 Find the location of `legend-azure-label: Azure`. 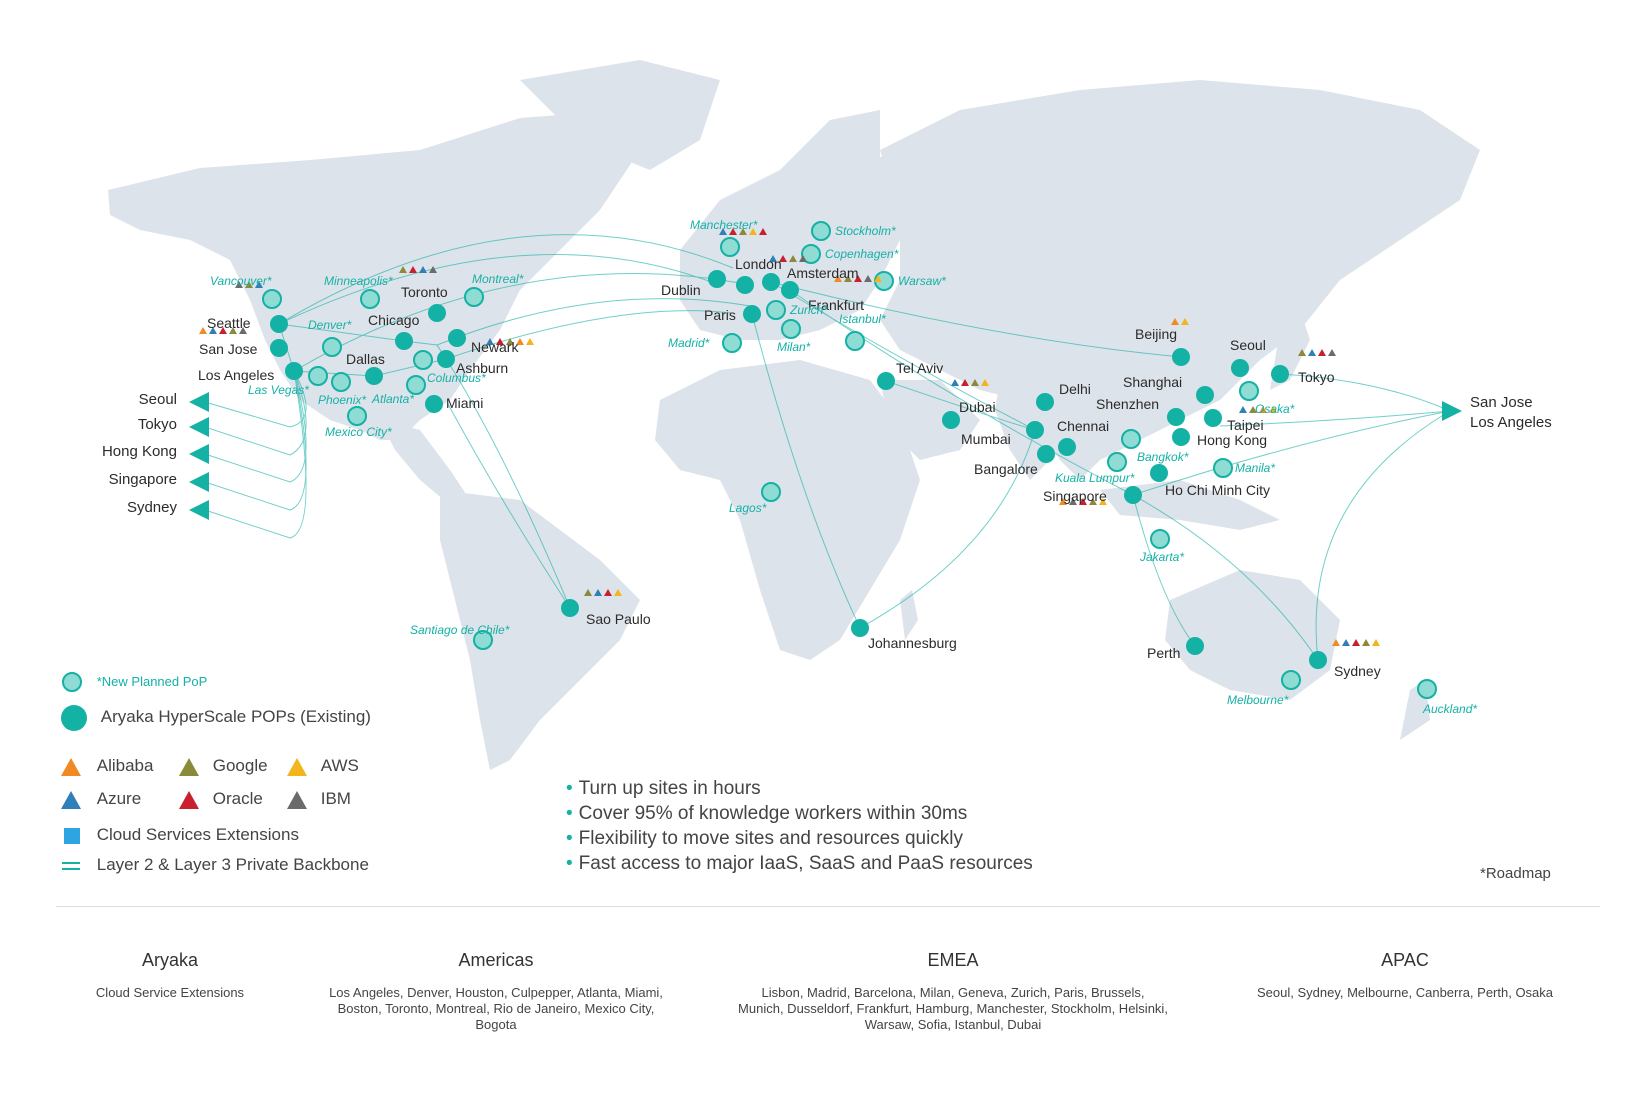

legend-azure-label: Azure is located at coordinates (119, 798).